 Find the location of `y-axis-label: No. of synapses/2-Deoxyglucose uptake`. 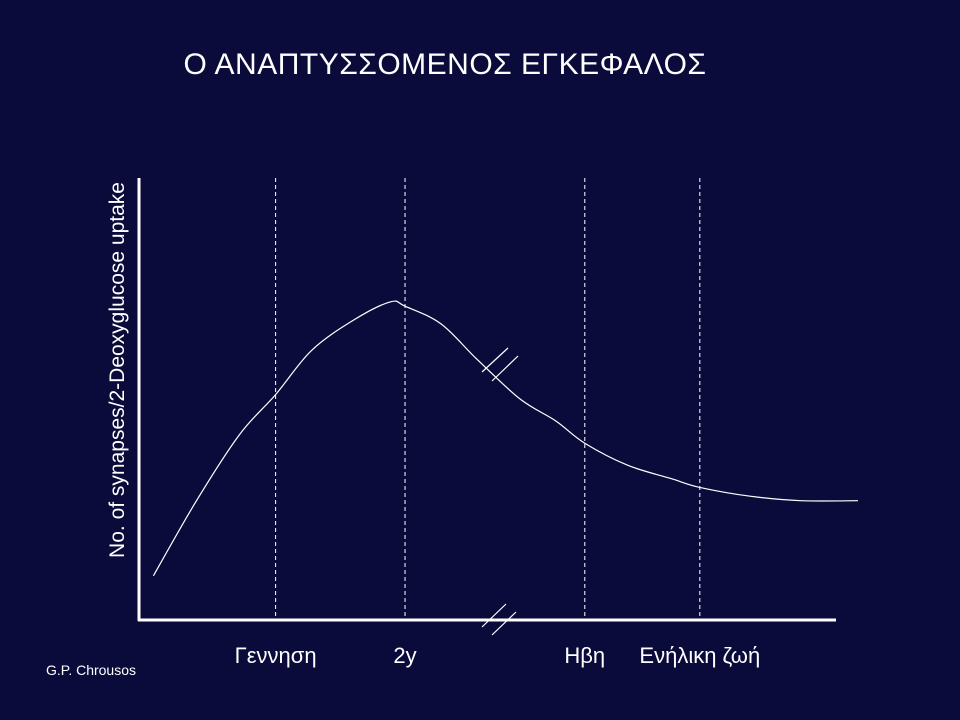

y-axis-label: No. of synapses/2-Deoxyglucose uptake is located at coordinates (117, 370).